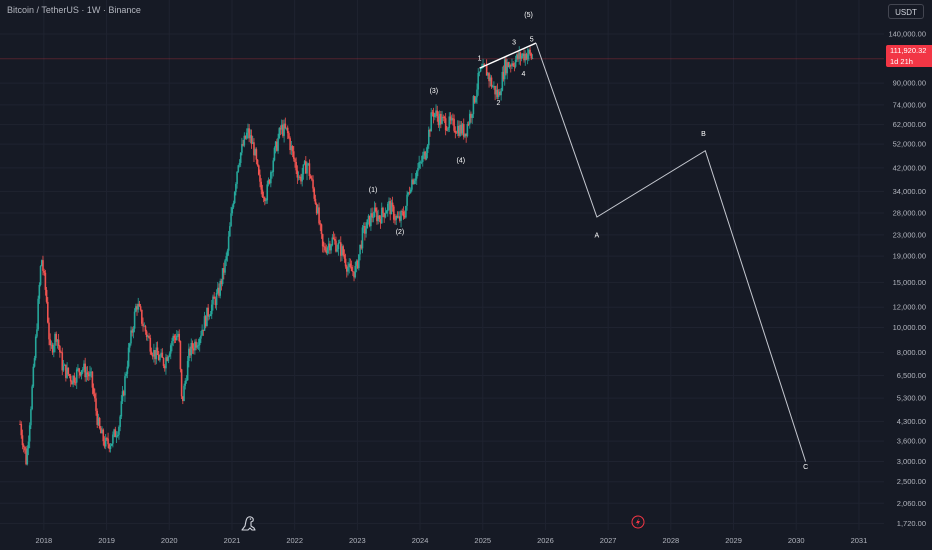 The image size is (932, 550). Describe the element at coordinates (294, 540) in the screenshot. I see `x-tick-label: 2022` at that location.